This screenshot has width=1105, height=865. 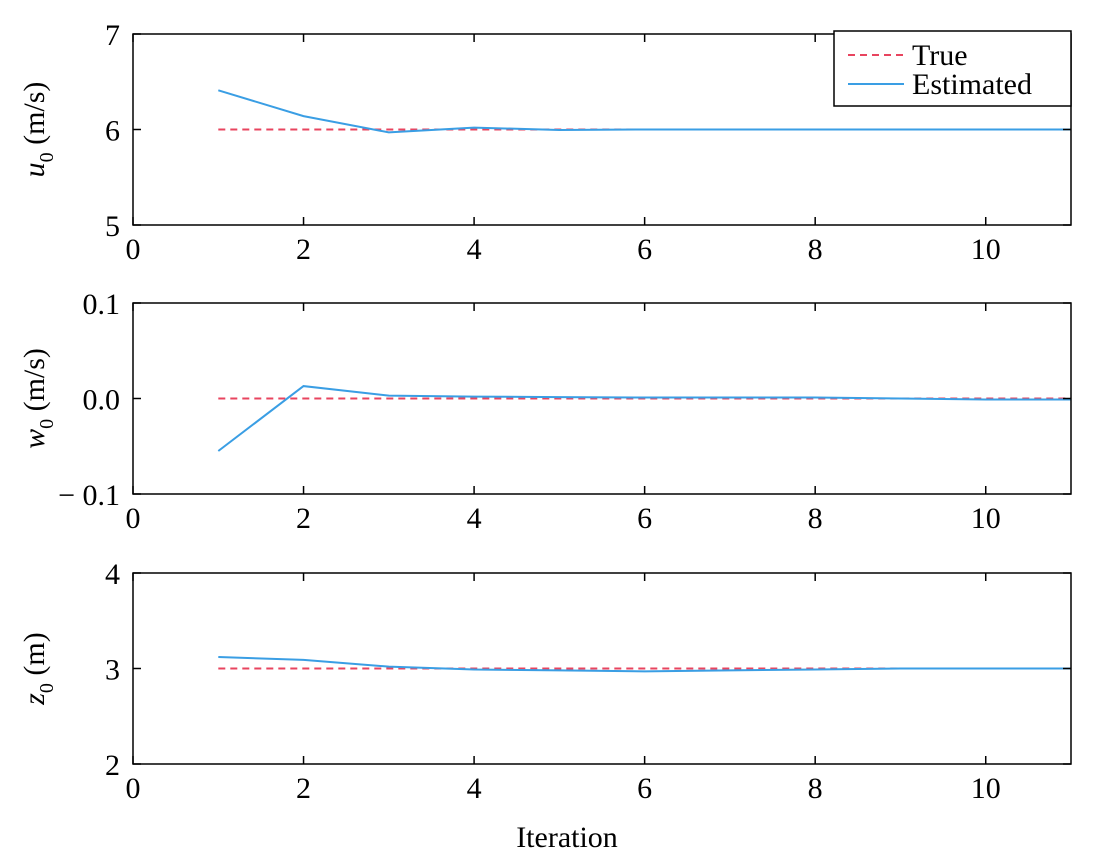 What do you see at coordinates (112, 131) in the screenshot?
I see `y-tick-label: 6` at bounding box center [112, 131].